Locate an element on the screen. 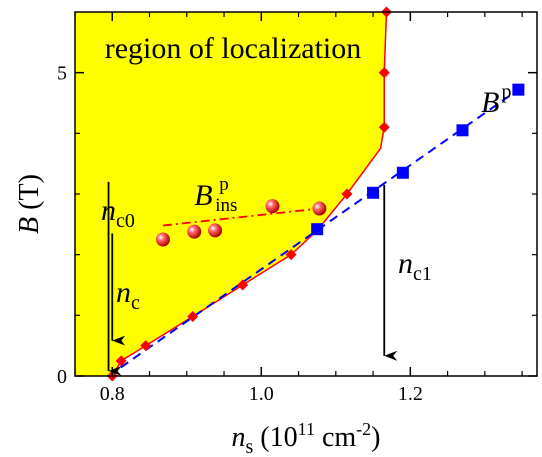 This screenshot has width=542, height=457. region-label: region of localization is located at coordinates (233, 48).